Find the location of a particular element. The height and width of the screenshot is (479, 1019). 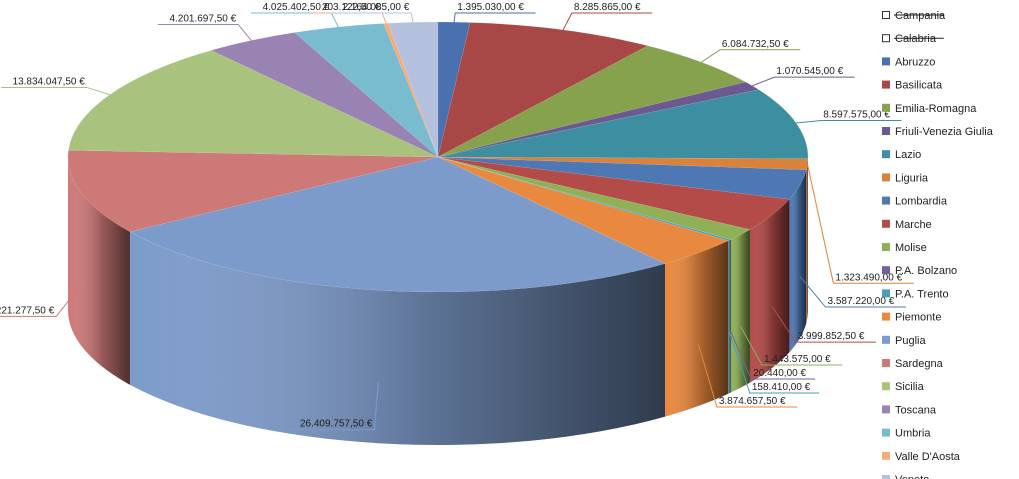

data-label-lombardia: 3.587.220,00 € is located at coordinates (861, 301).